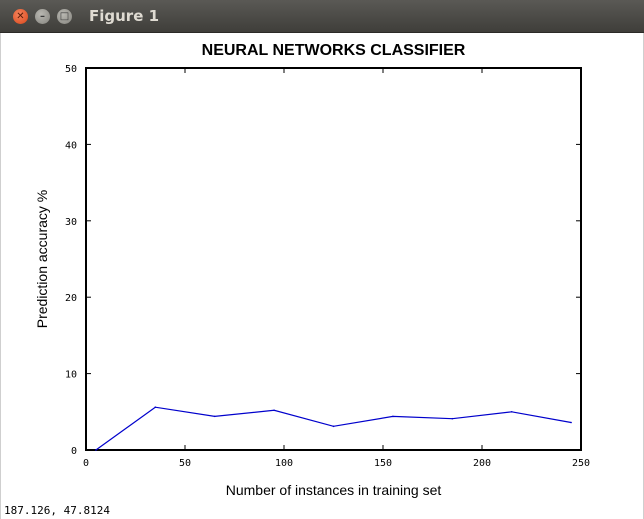 This screenshot has height=519, width=644. What do you see at coordinates (383, 463) in the screenshot?
I see `x-tick-label: 150` at bounding box center [383, 463].